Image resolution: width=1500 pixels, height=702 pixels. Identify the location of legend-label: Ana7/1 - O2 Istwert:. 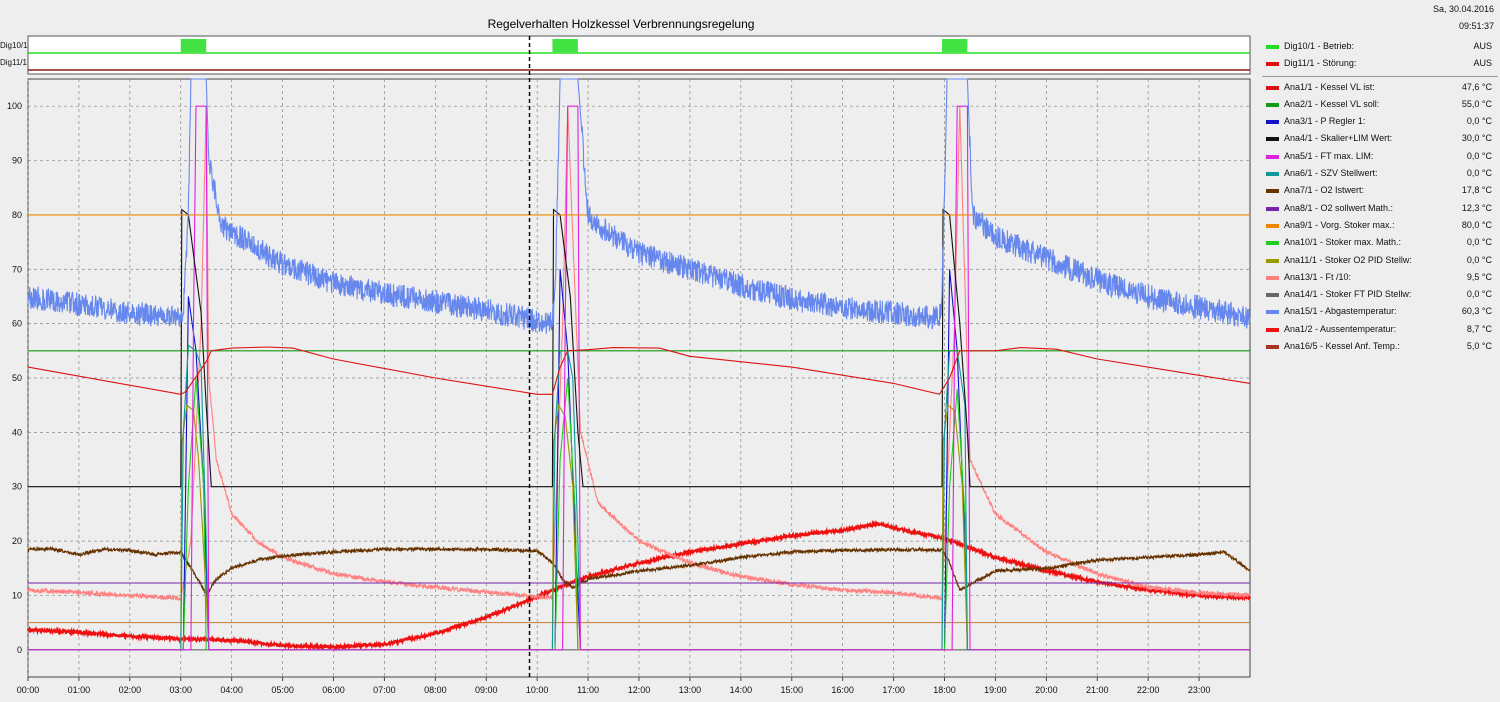
(1324, 190).